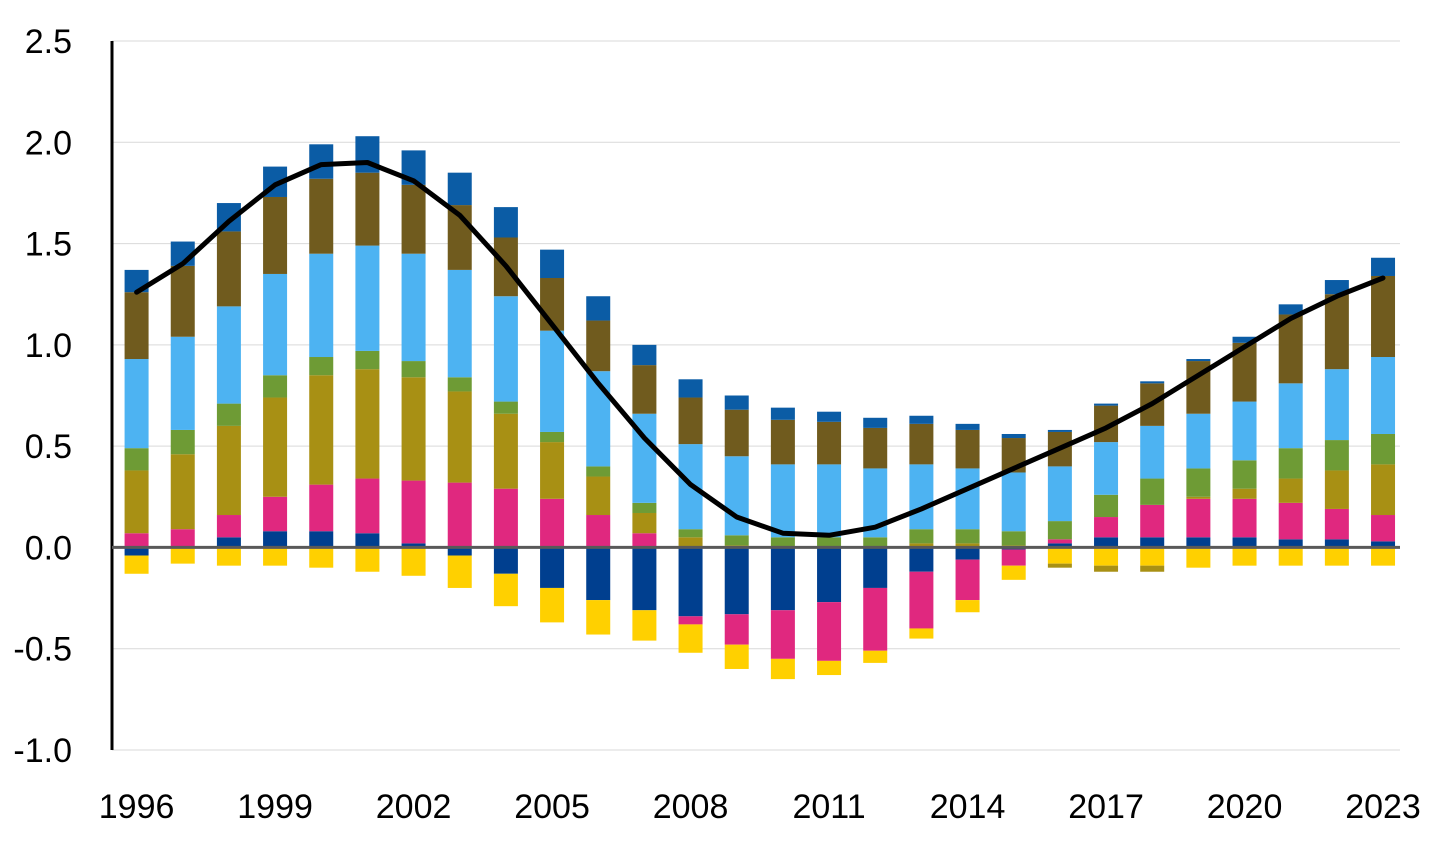 Image resolution: width=1440 pixels, height=849 pixels. What do you see at coordinates (414, 807) in the screenshot?
I see `x-tick-label-2002: 2002` at bounding box center [414, 807].